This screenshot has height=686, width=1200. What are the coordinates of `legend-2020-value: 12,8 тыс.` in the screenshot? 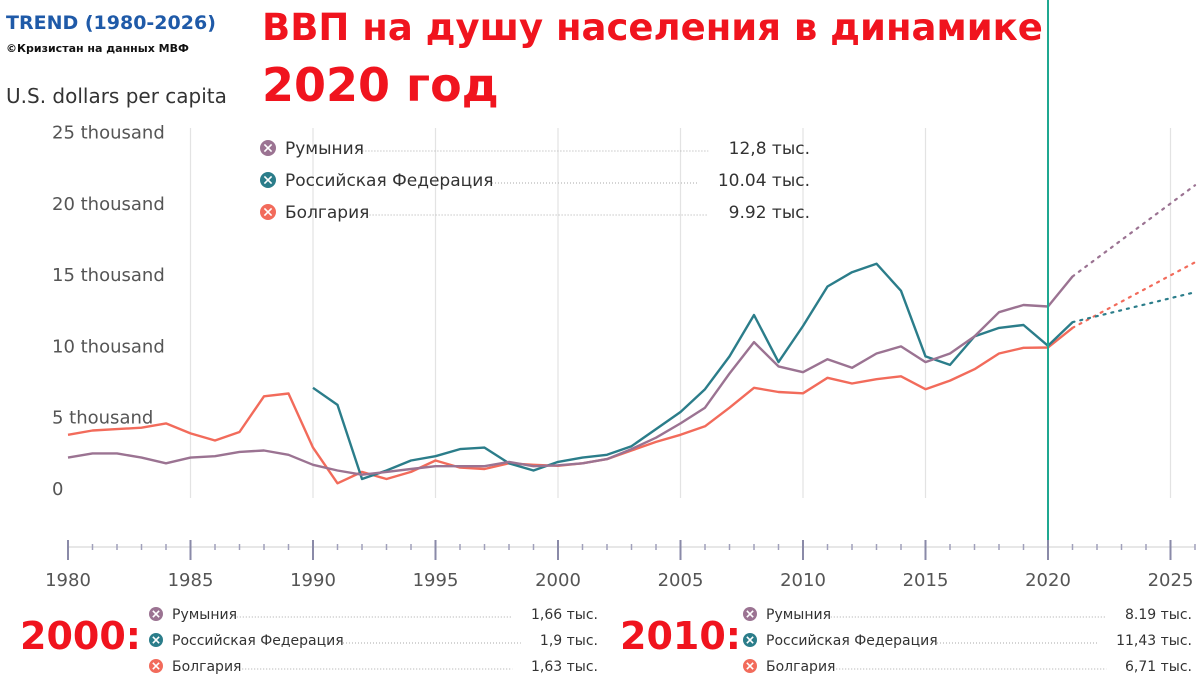 It's located at (769, 149).